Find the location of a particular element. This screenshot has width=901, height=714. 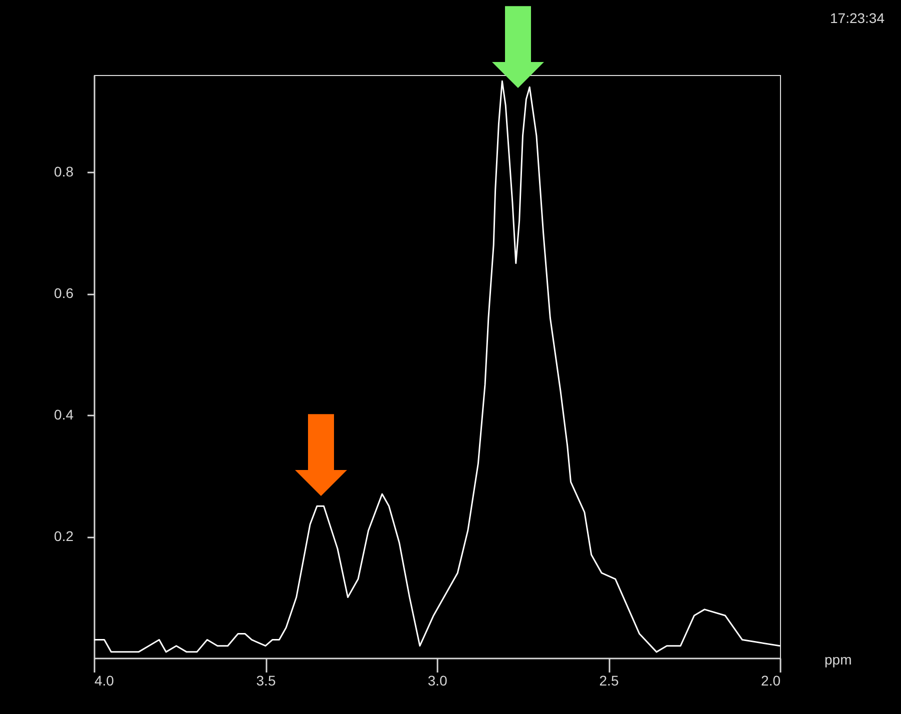

x-tick-label: 3.0 is located at coordinates (438, 680).